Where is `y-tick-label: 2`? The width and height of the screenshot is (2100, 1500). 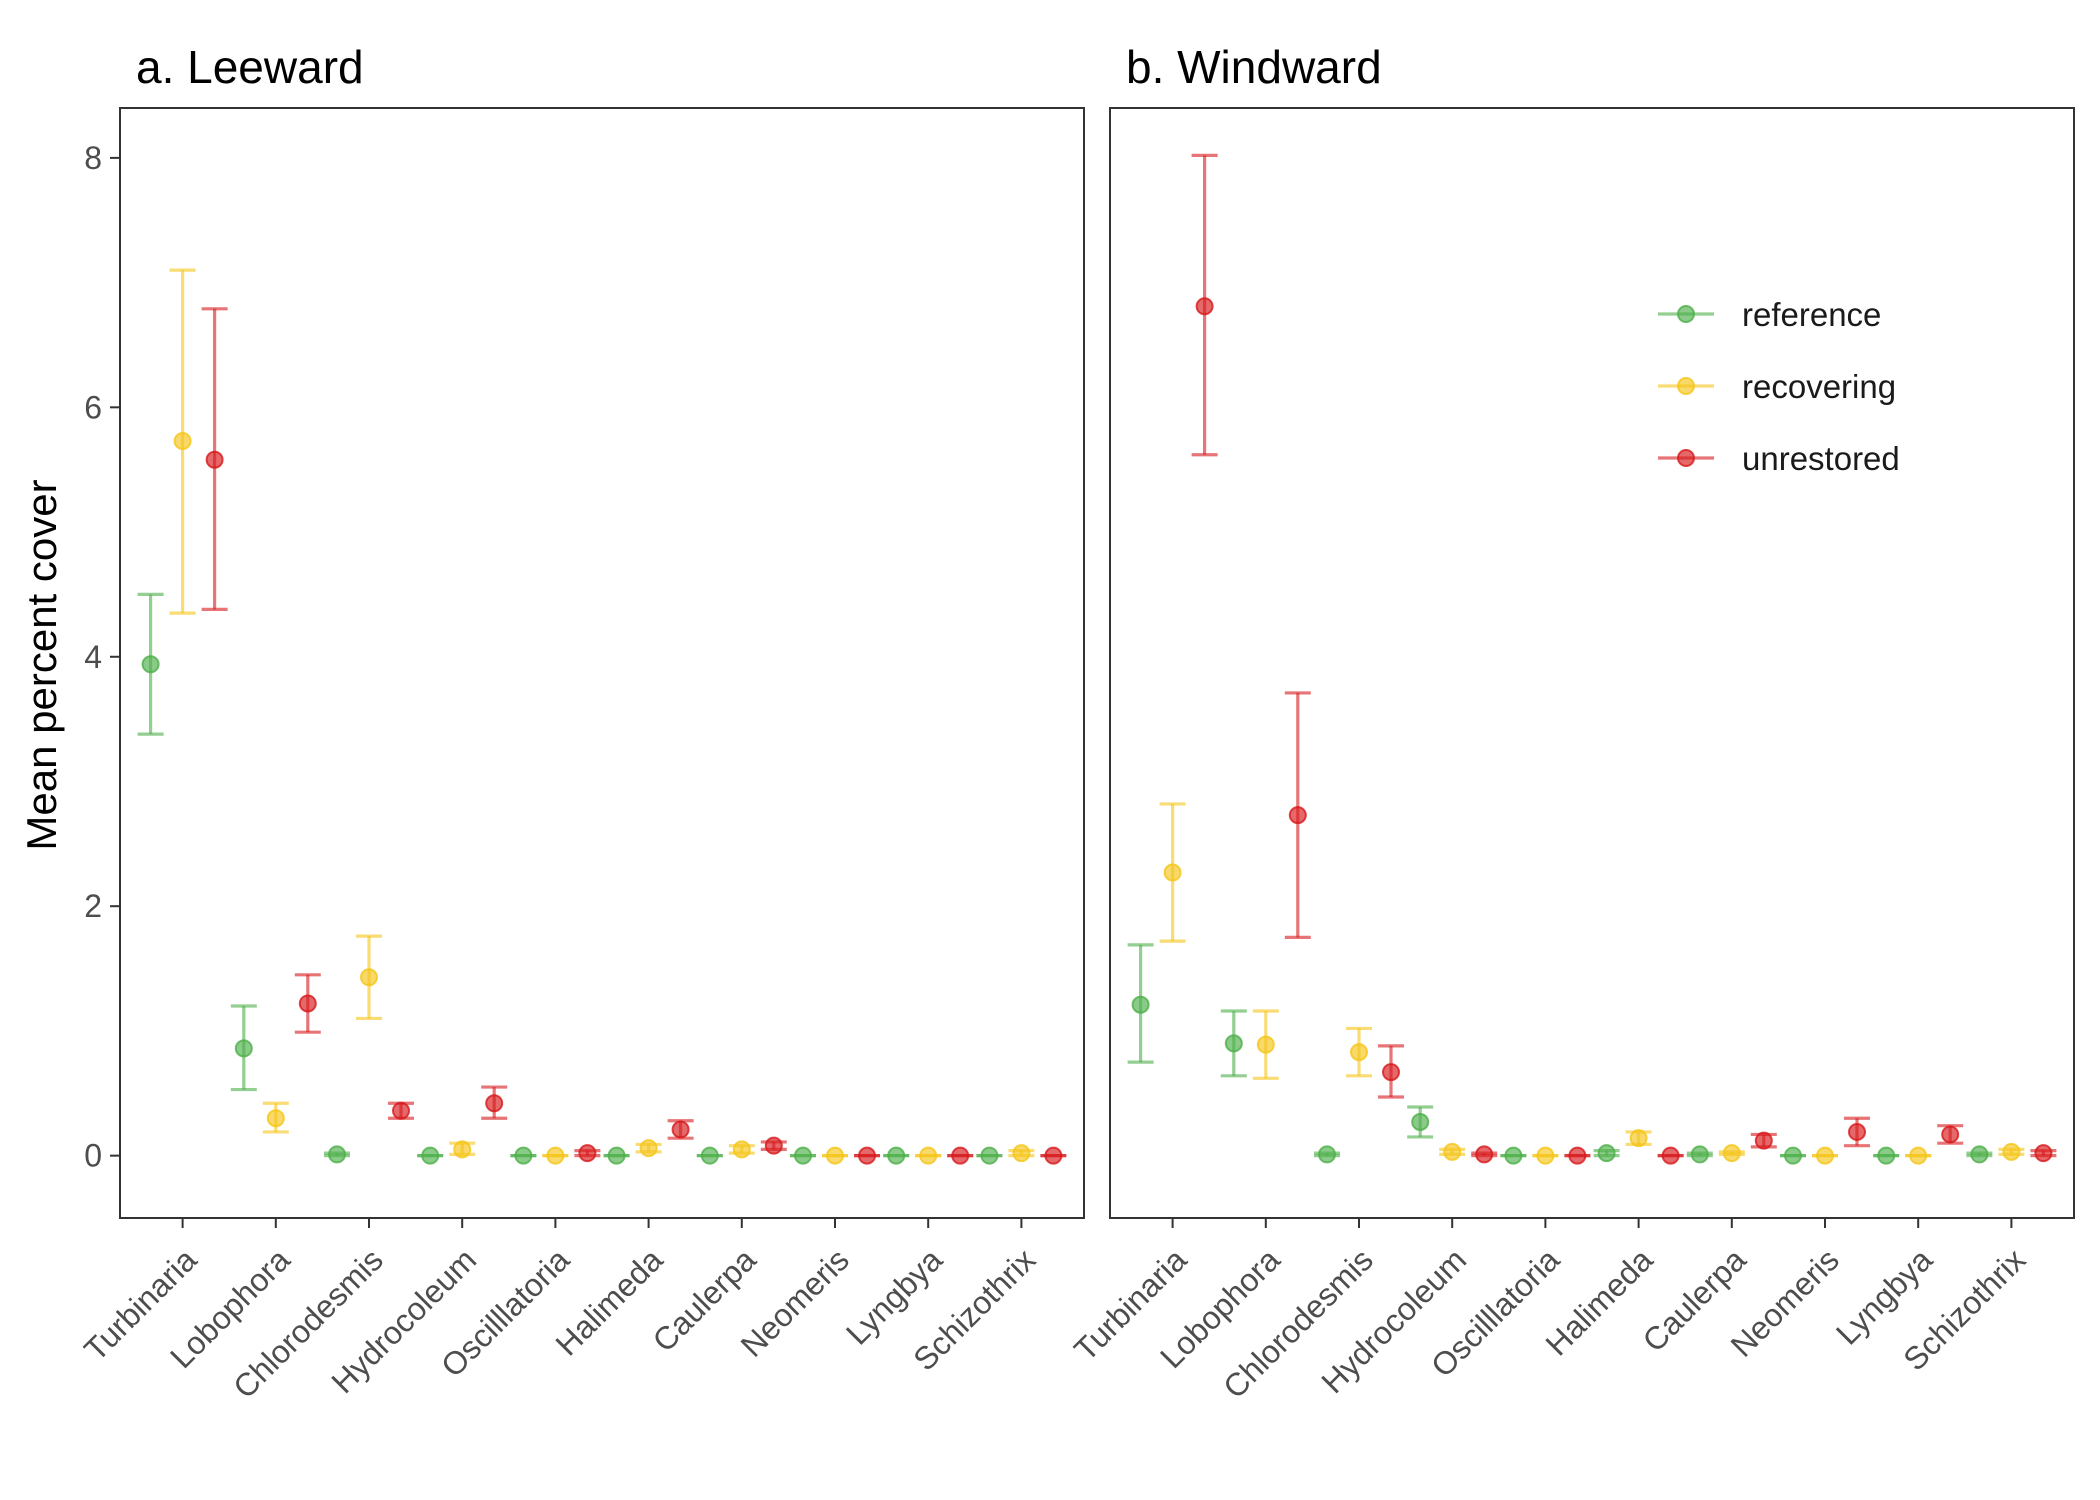
y-tick-label: 2 is located at coordinates (93, 906).